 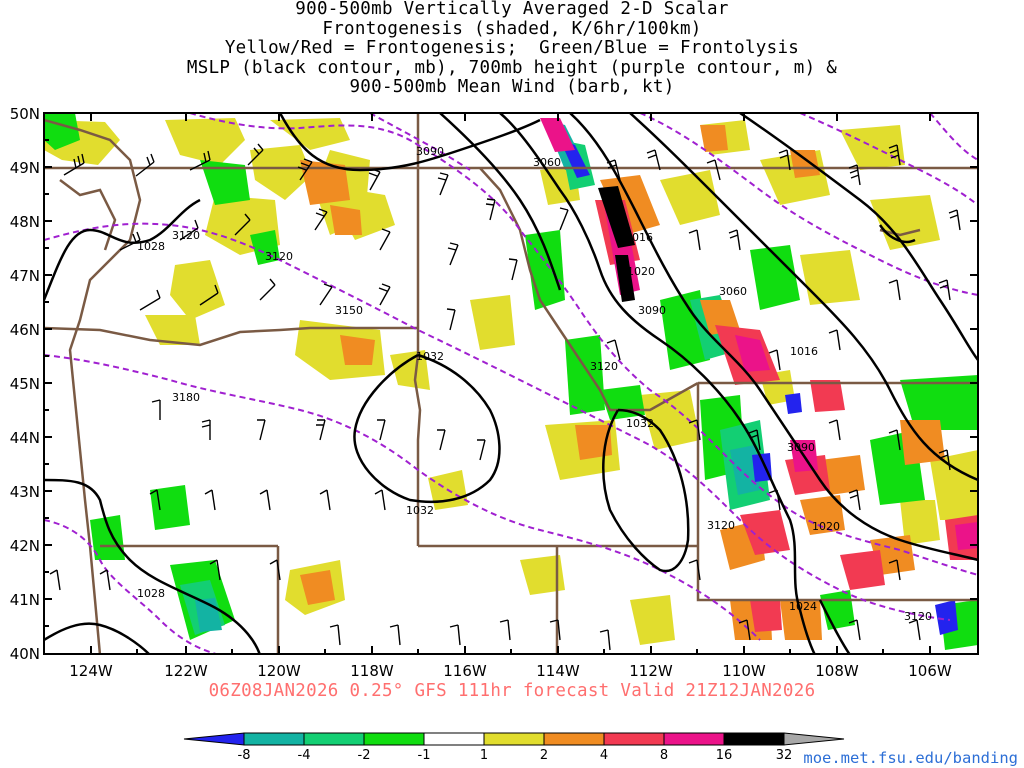 What do you see at coordinates (558, 671) in the screenshot?
I see `lon-label: 114W` at bounding box center [558, 671].